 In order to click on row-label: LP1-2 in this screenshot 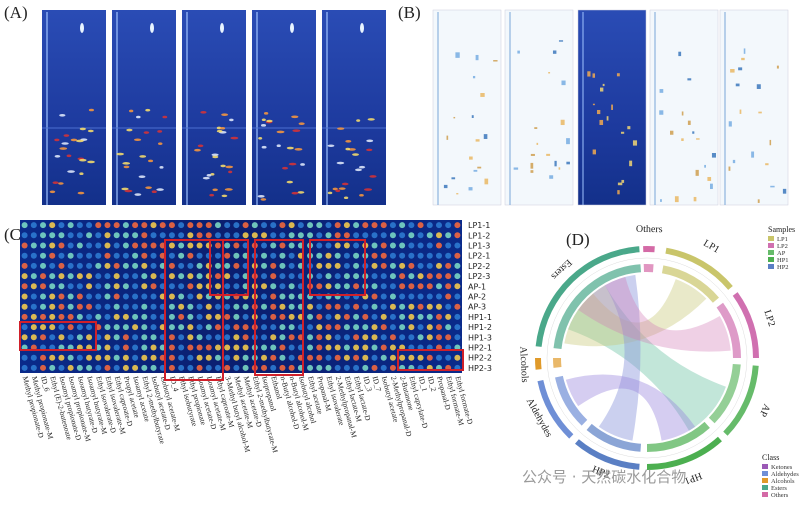, I will do `click(479, 235)`.